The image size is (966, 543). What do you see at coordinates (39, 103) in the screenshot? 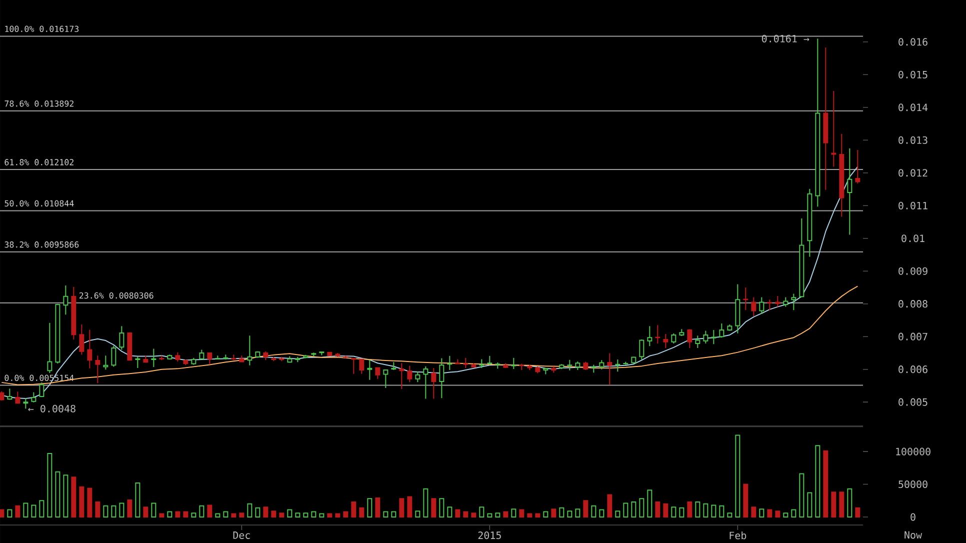
I see `ref-line-label: 78.6% 0.013892` at bounding box center [39, 103].